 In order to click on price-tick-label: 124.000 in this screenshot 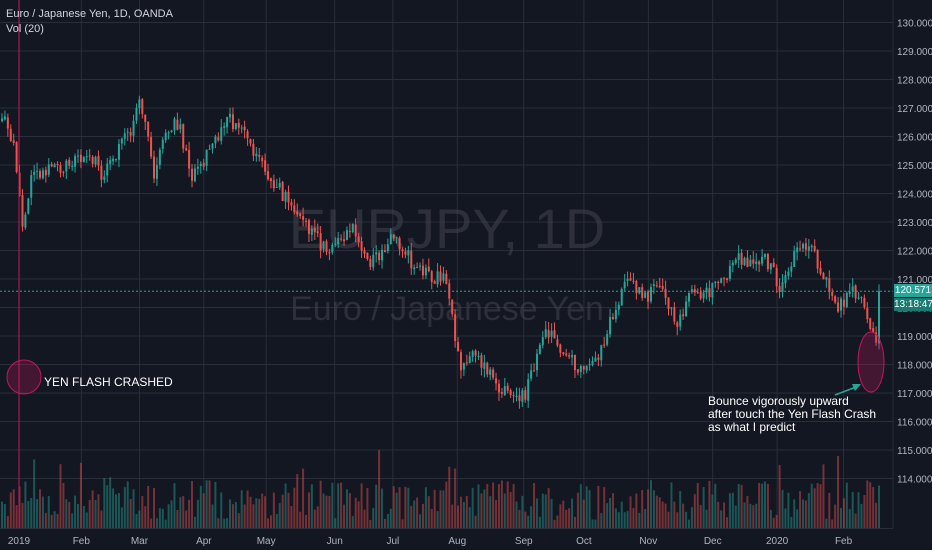, I will do `click(914, 195)`.